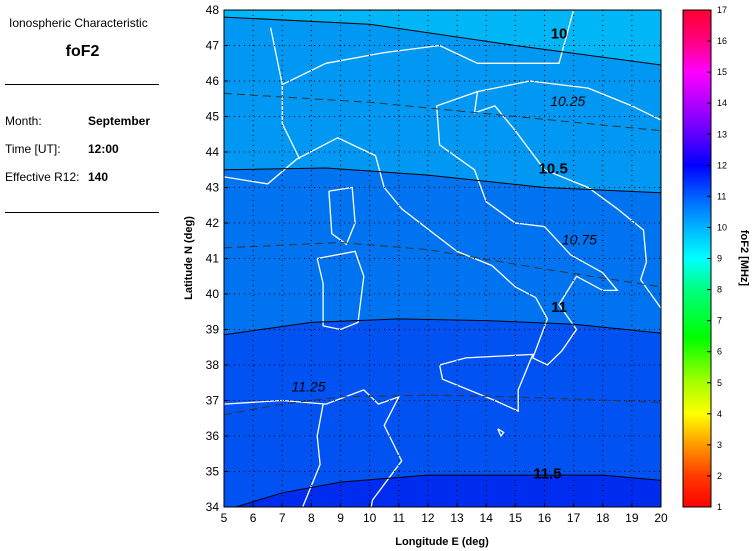 The width and height of the screenshot is (755, 551). Describe the element at coordinates (119, 121) in the screenshot. I see `month-value: September` at that location.